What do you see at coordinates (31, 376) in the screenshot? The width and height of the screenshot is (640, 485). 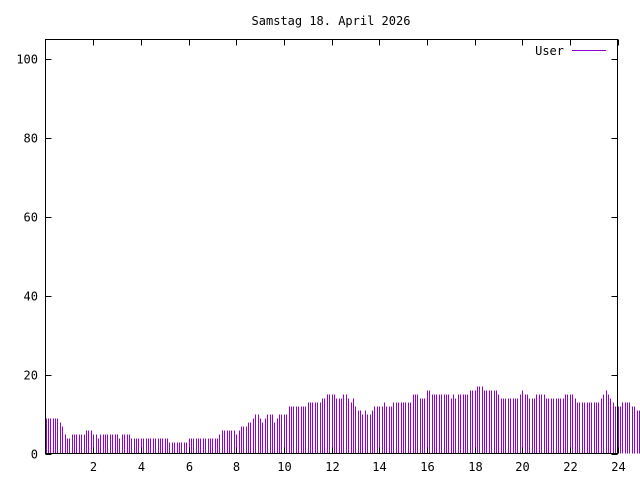 I see `y-tick-label-20: 20` at bounding box center [31, 376].